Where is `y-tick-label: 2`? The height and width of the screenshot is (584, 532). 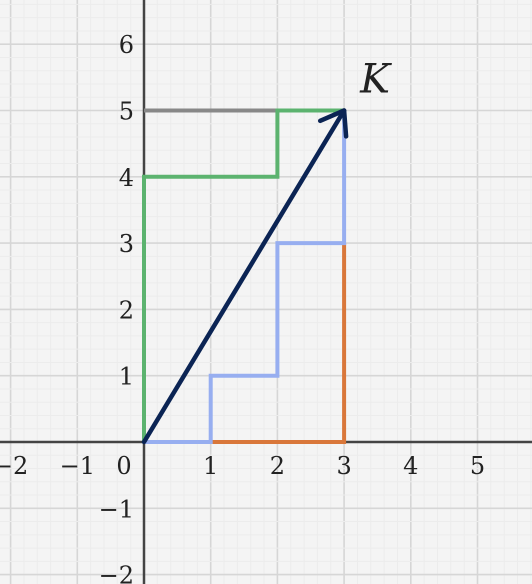
y-tick-label: 2 is located at coordinates (126, 310).